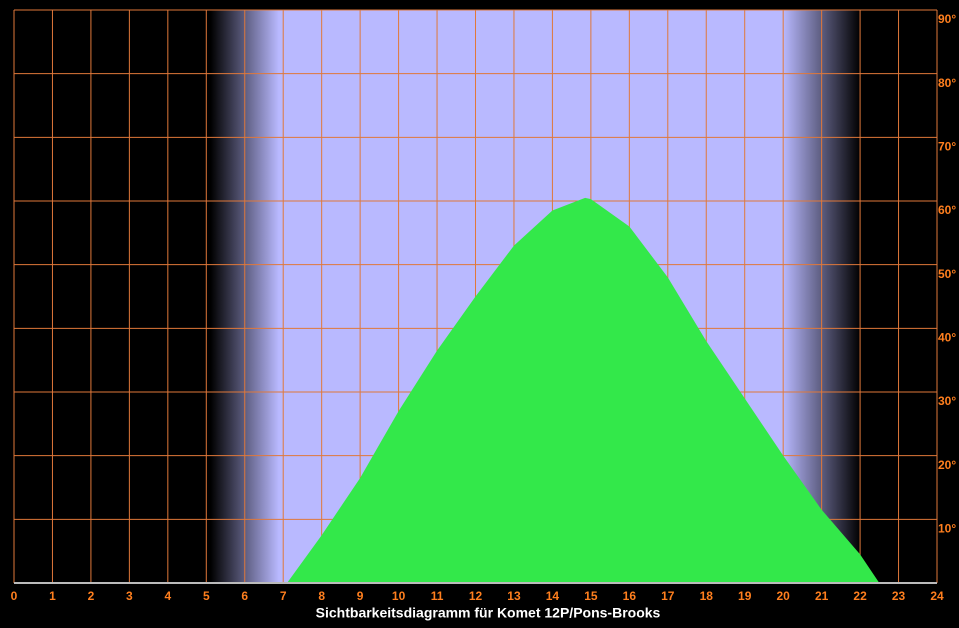 This screenshot has width=959, height=628. Describe the element at coordinates (947, 338) in the screenshot. I see `y-tick-label: 40°` at that location.